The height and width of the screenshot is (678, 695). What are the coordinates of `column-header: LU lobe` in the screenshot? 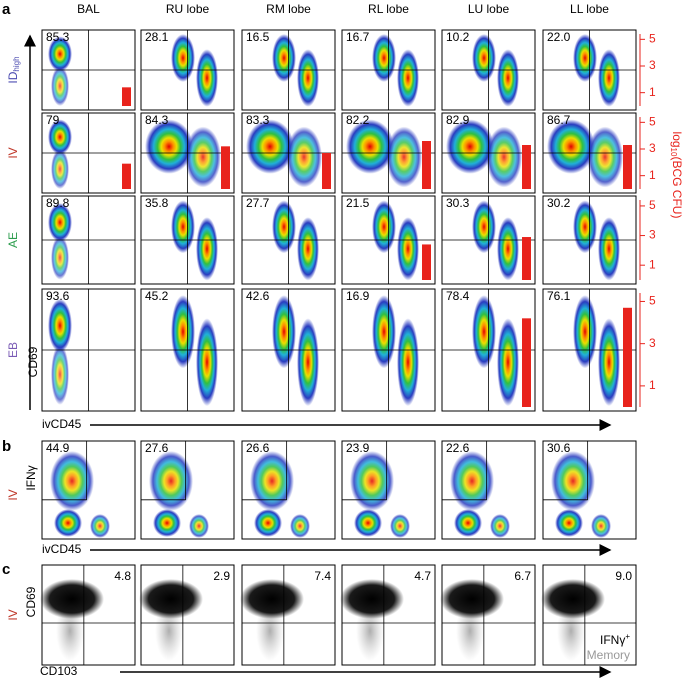 It's located at (489, 9).